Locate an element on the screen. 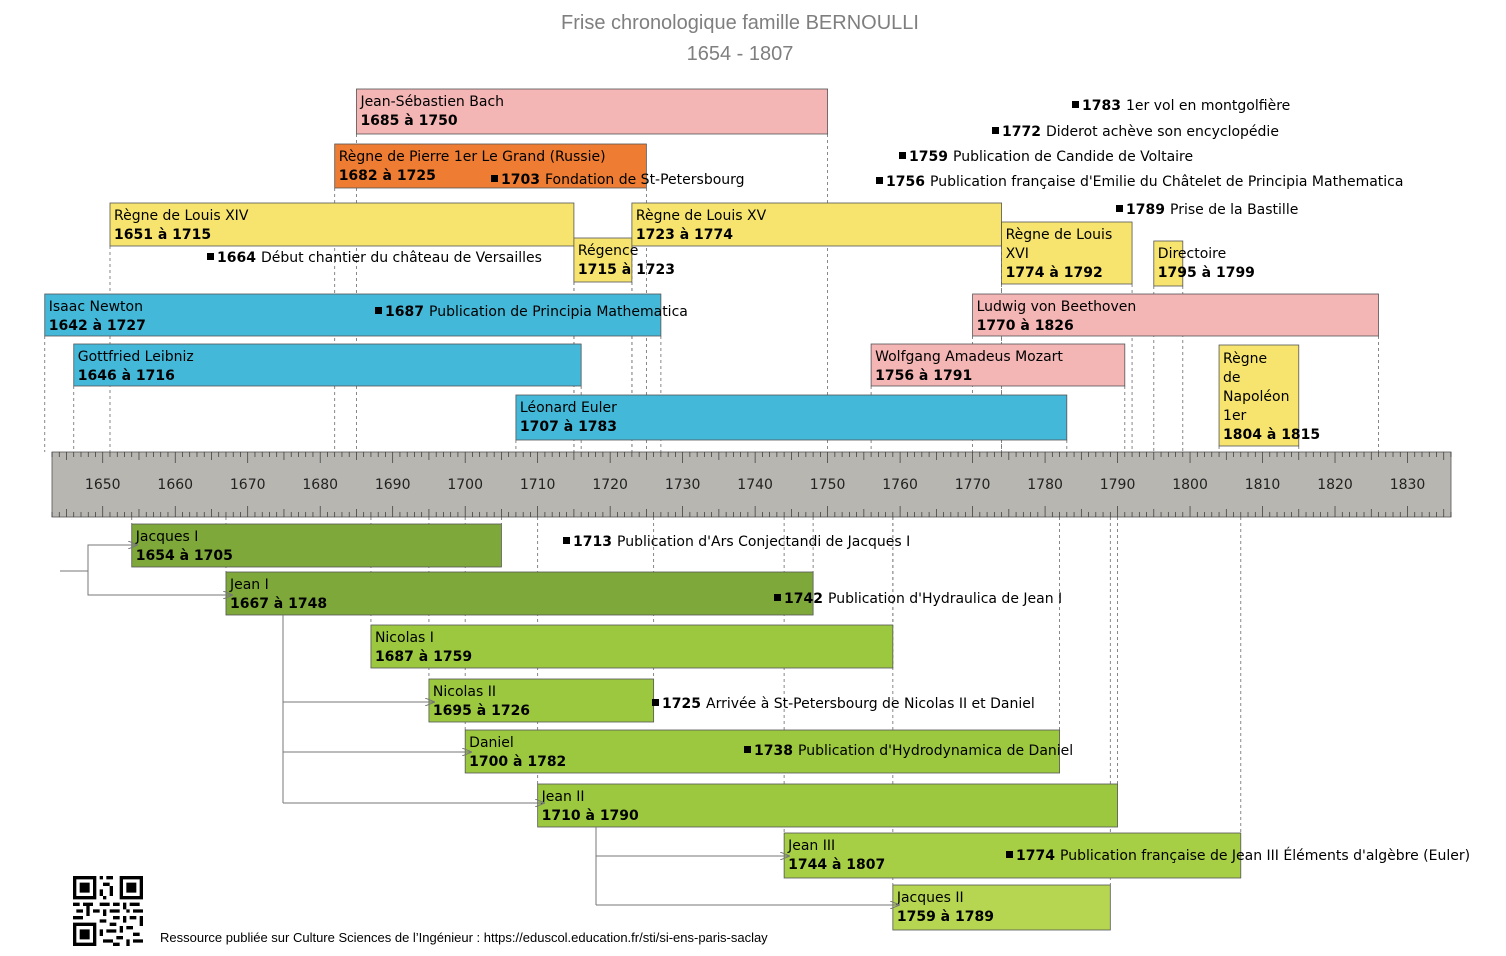 The width and height of the screenshot is (1506, 956). bar-label: Léonard Euler is located at coordinates (568, 408).